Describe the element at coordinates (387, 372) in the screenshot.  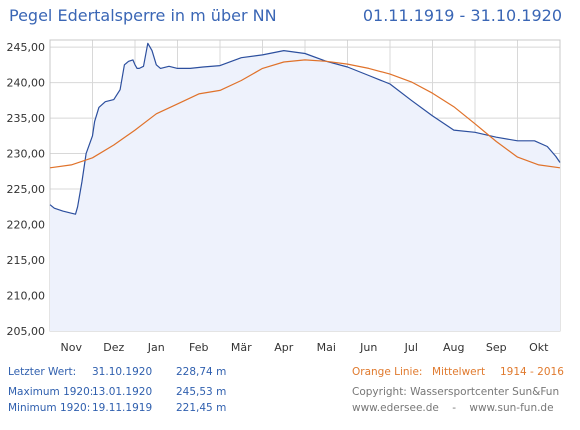
I see `orange-legend-label: Orange Linie:` at that location.